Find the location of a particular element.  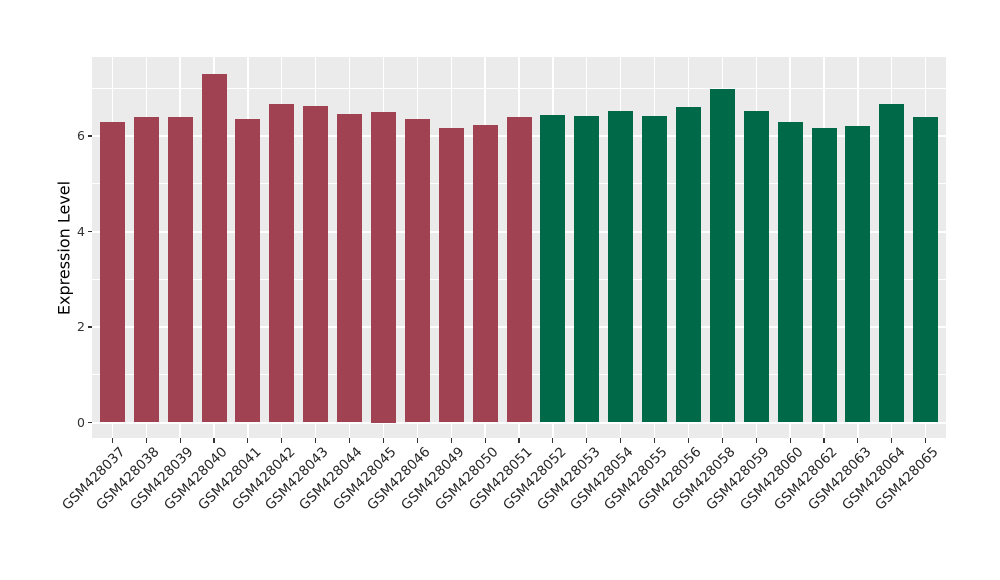

bar-GSM428055 is located at coordinates (655, 269).